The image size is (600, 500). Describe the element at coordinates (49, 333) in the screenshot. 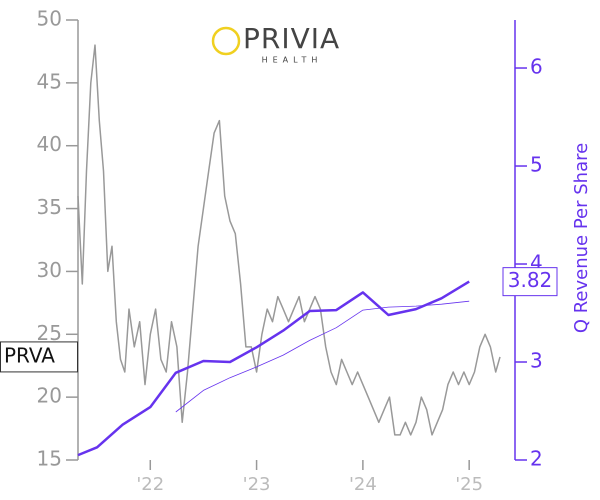

I see `y-tick-label: 25` at that location.